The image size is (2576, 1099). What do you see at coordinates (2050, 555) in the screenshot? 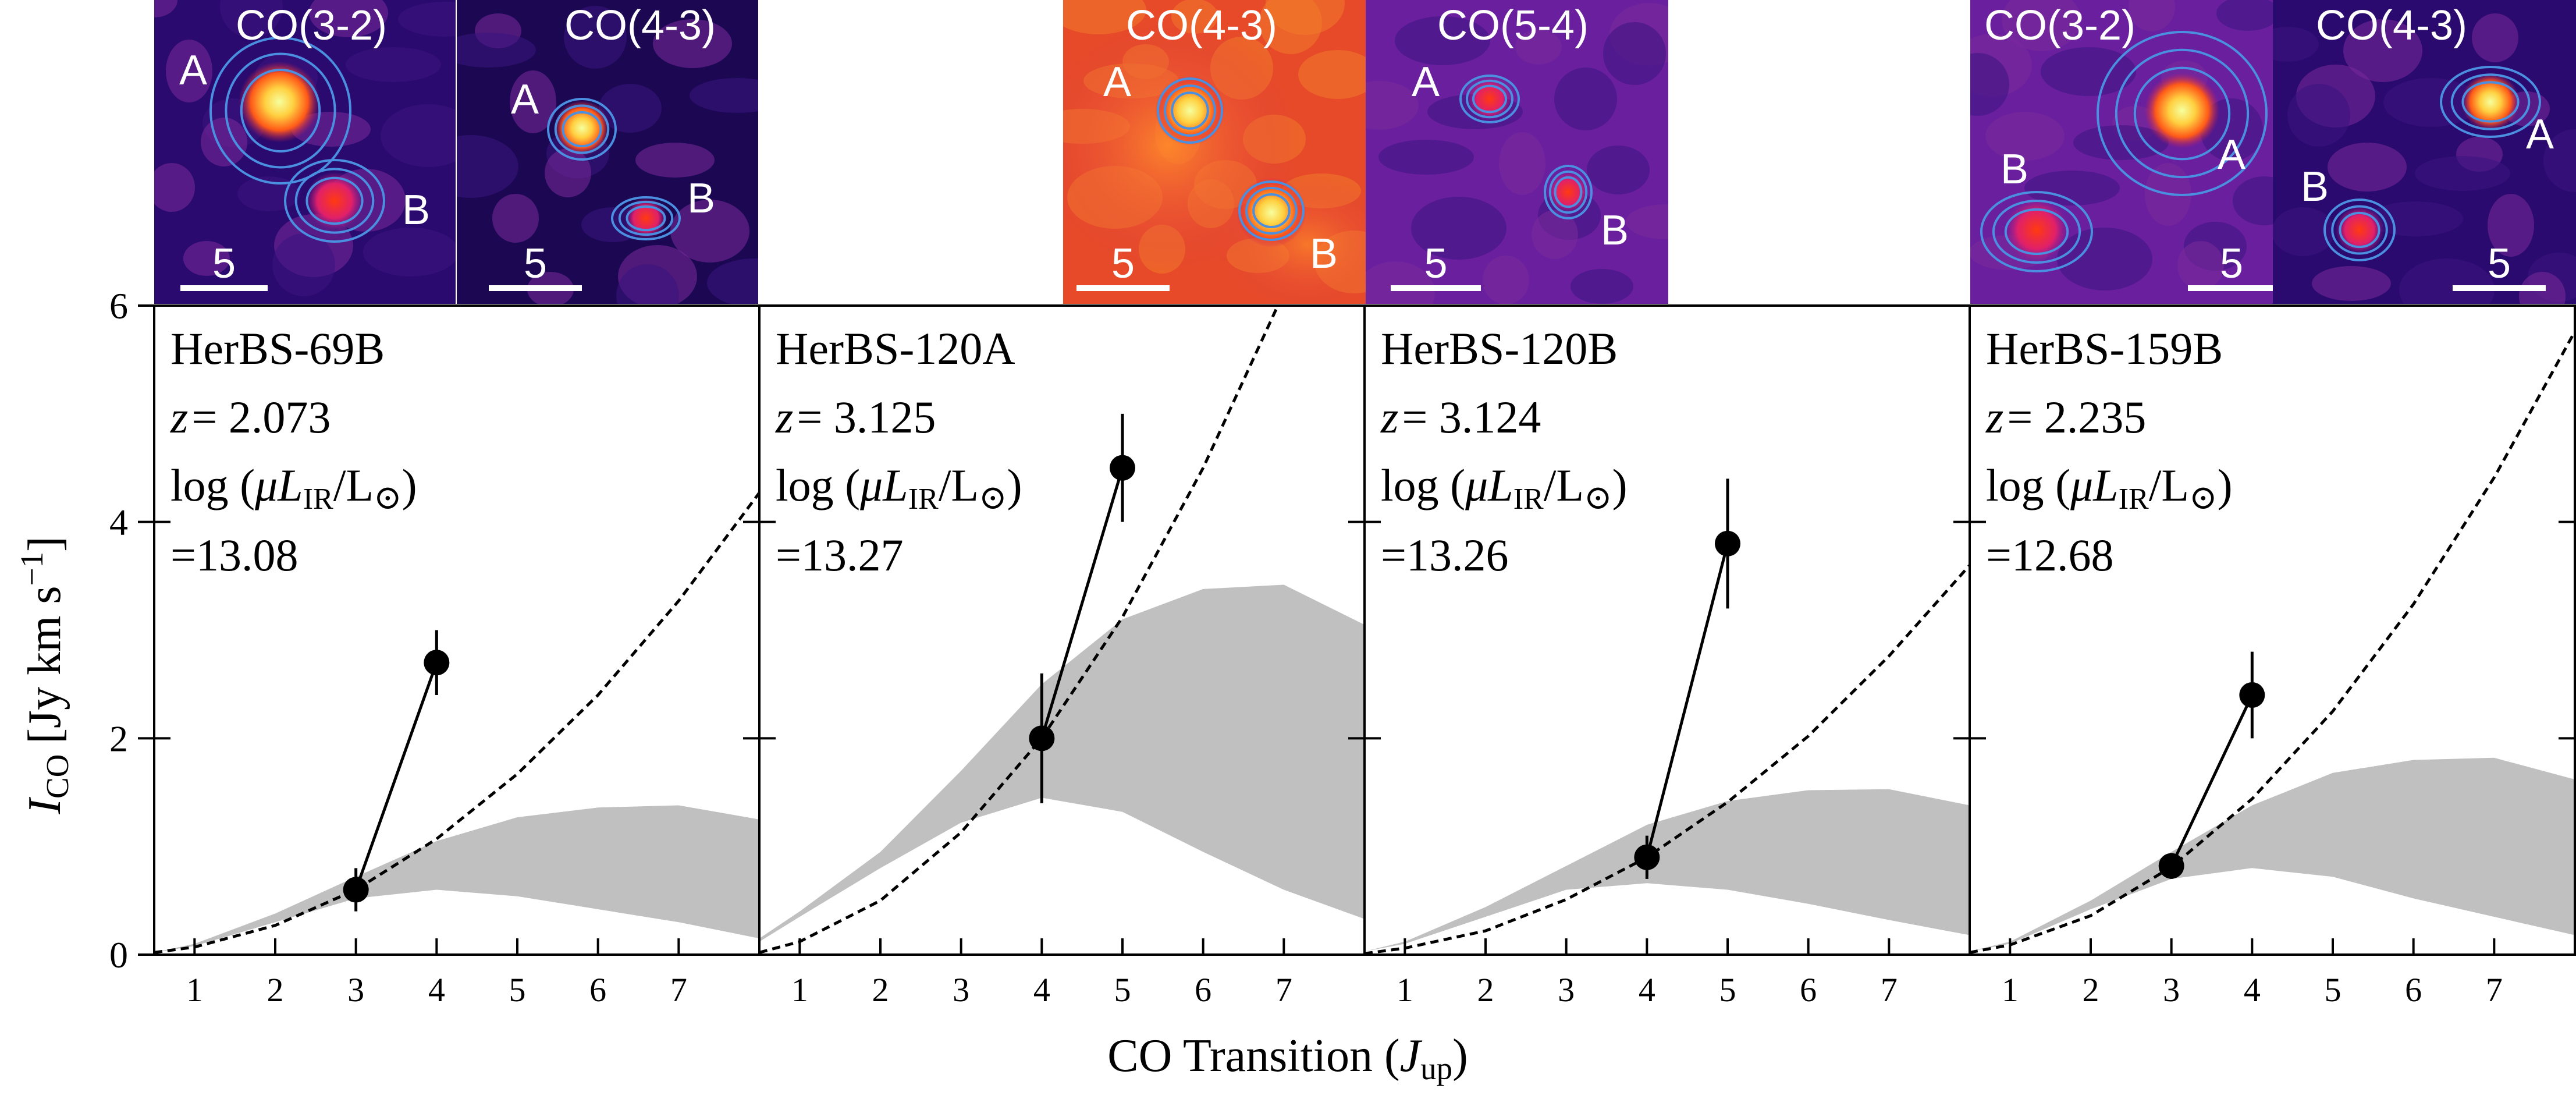
I see `luminosity-value: =12.68` at bounding box center [2050, 555].